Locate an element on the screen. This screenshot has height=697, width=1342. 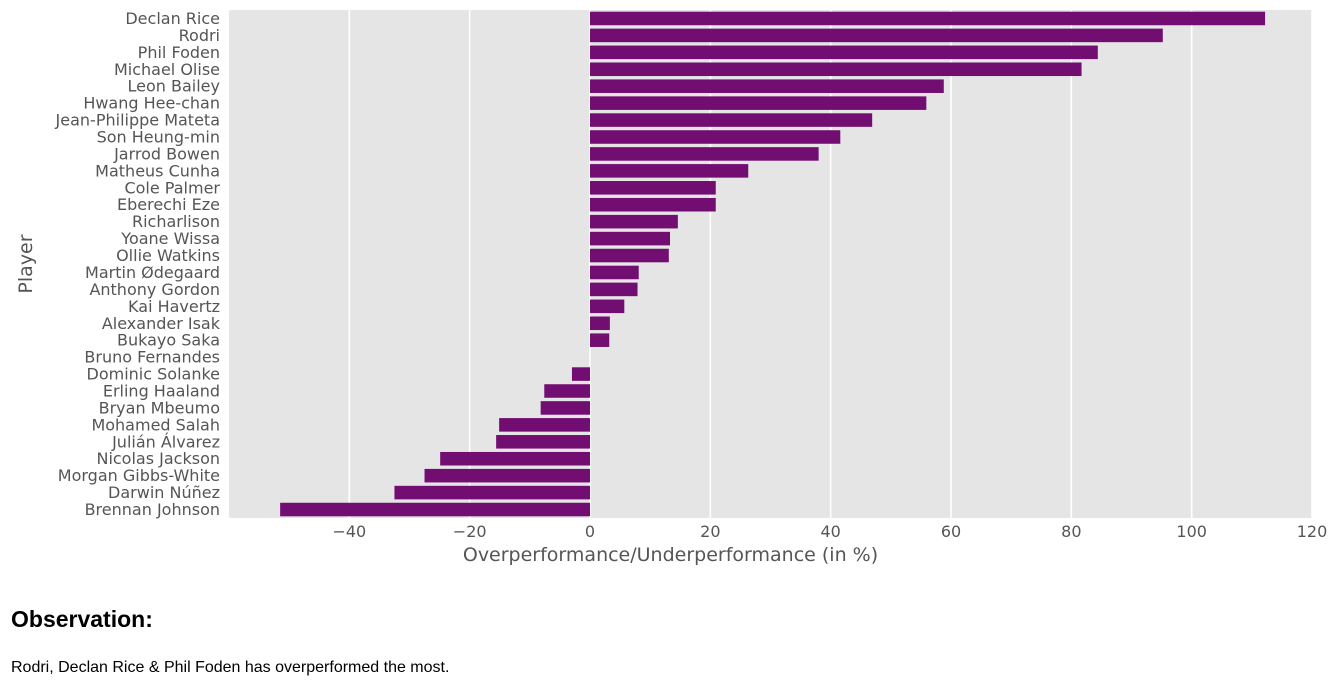
y-tick-label: Martin Ødegaard is located at coordinates (152, 272).